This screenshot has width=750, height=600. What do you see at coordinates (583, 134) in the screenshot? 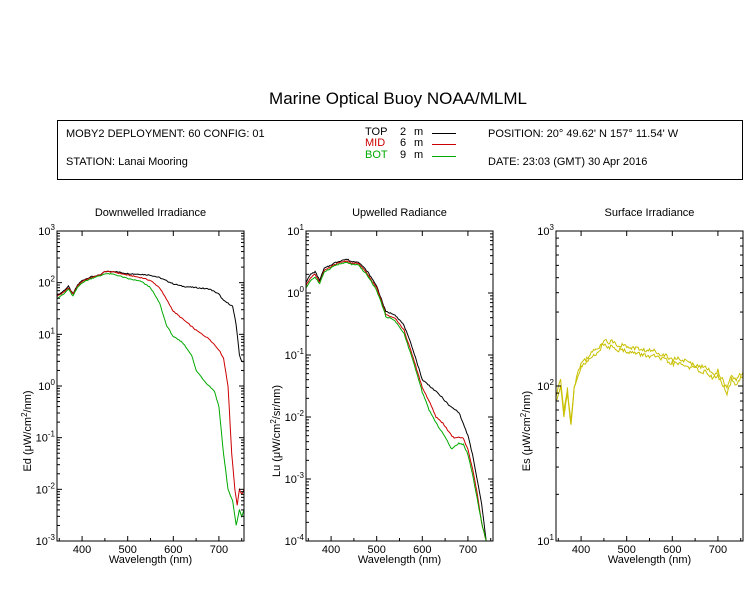
I see `position-text: POSITION: 20° 49.62' N 157° 11.54' W` at bounding box center [583, 134].